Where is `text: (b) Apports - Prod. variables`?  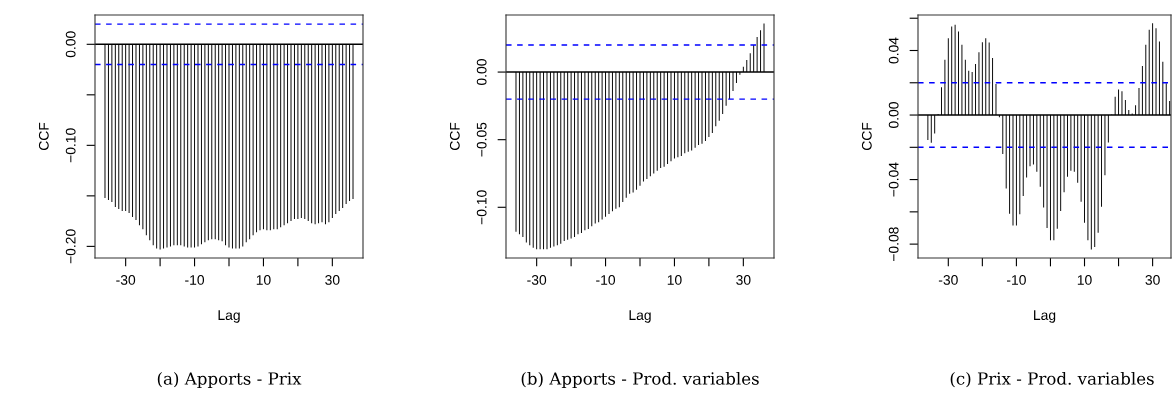
text: (b) Apports - Prod. variables is located at coordinates (640, 380).